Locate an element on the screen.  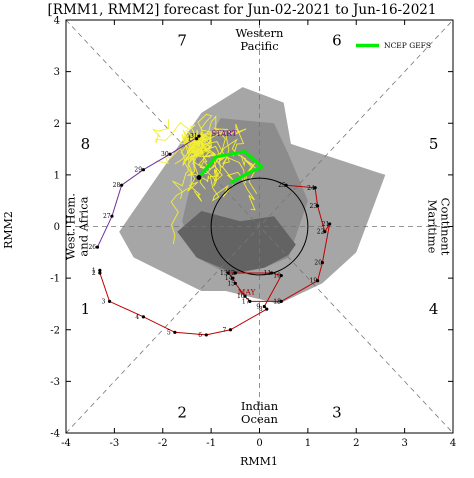
day-label: 12 is located at coordinates (231, 273).